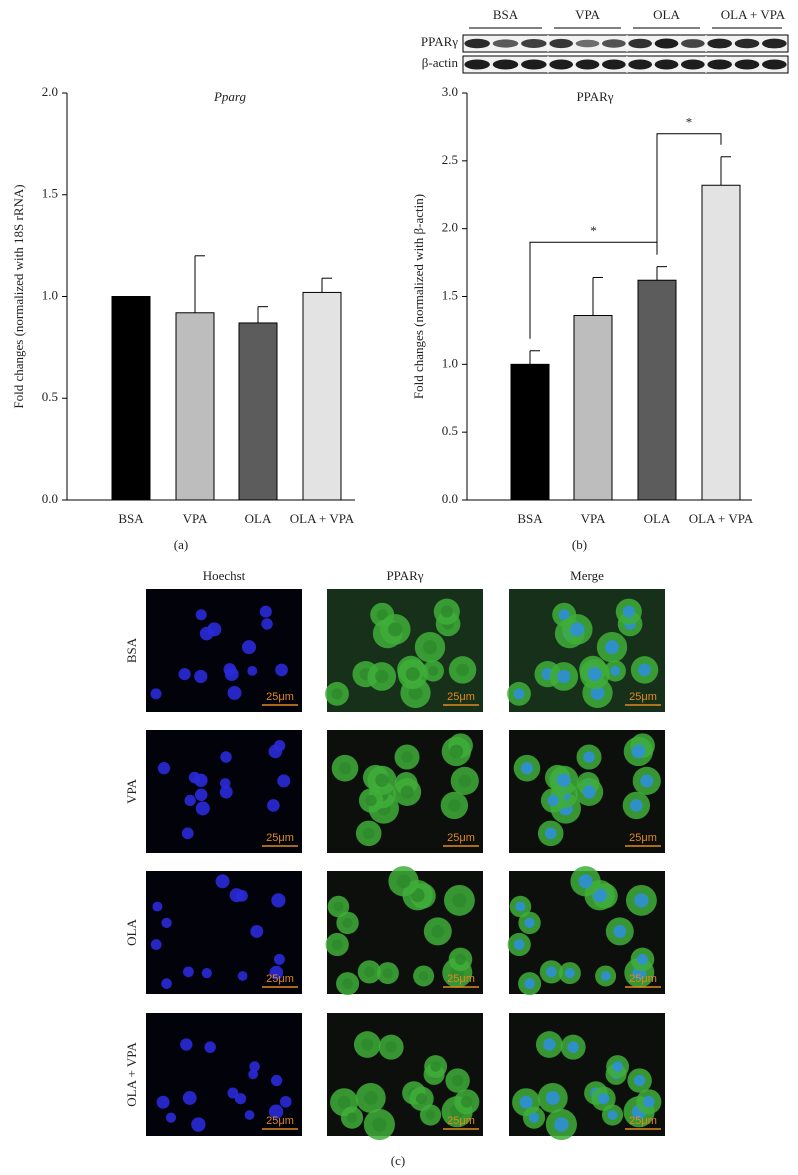 Image resolution: width=798 pixels, height=1175 pixels. Describe the element at coordinates (587, 14) in the screenshot. I see `blot-group-label: VPA` at that location.